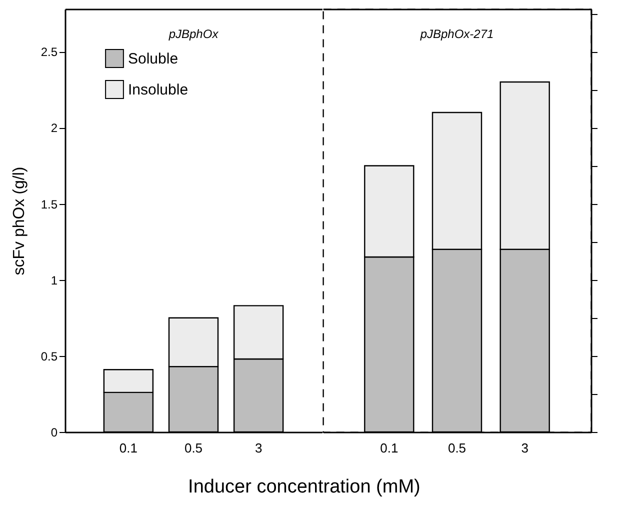  What do you see at coordinates (19, 221) in the screenshot?
I see `y-axis-title: scFv phOx (g/l)` at bounding box center [19, 221].